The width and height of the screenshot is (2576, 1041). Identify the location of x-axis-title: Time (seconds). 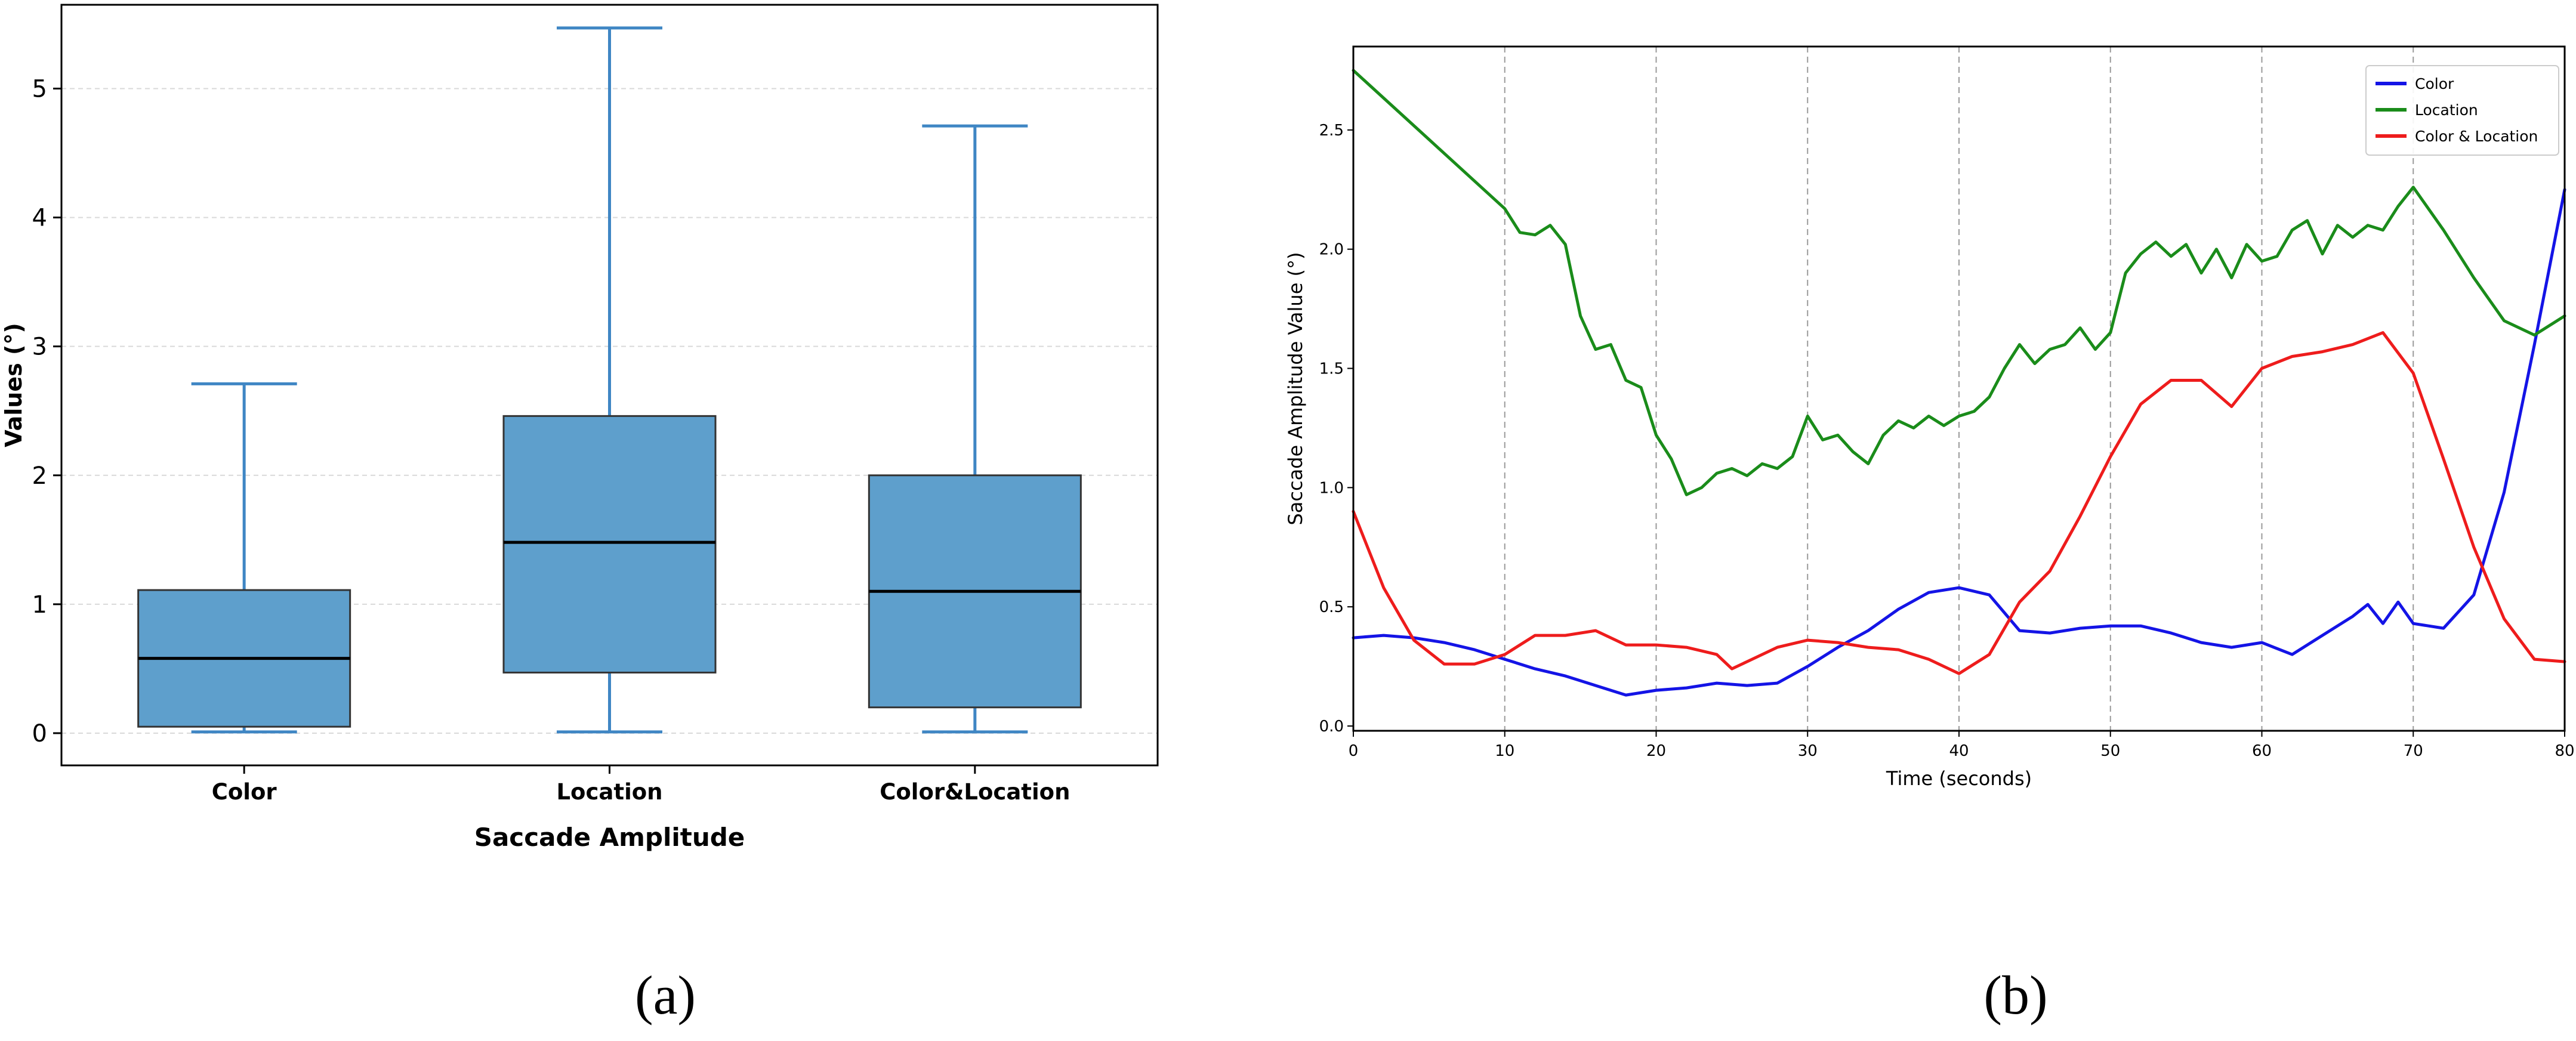
(1959, 778).